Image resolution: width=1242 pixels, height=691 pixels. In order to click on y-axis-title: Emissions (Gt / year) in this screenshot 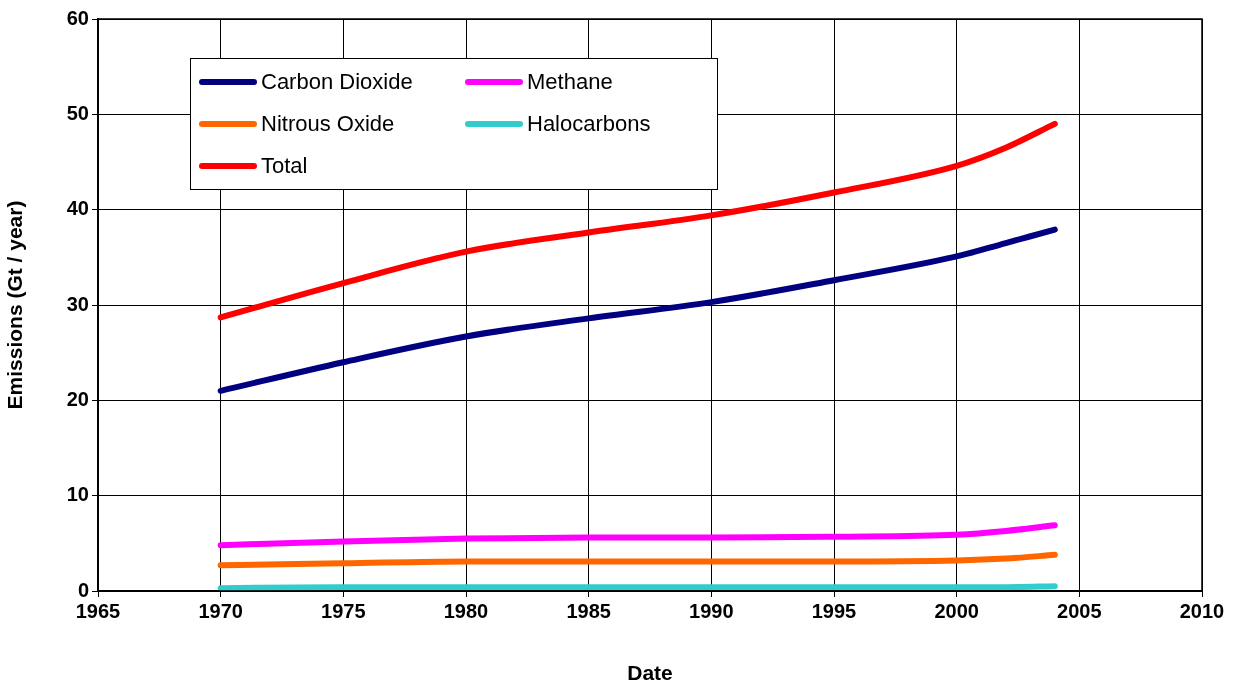, I will do `click(15, 305)`.